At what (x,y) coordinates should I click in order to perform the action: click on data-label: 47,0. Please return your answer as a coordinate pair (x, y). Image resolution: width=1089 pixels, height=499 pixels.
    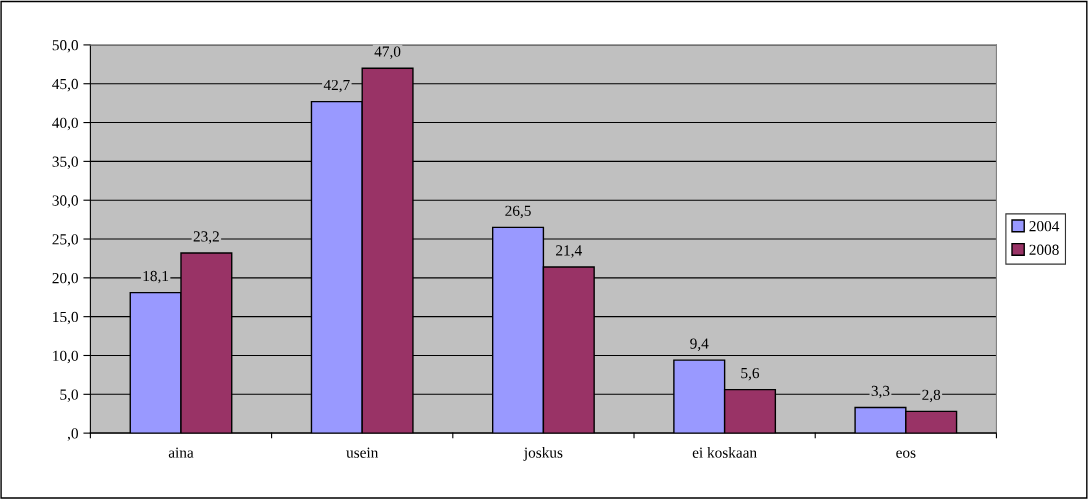
    Looking at the image, I should click on (387, 52).